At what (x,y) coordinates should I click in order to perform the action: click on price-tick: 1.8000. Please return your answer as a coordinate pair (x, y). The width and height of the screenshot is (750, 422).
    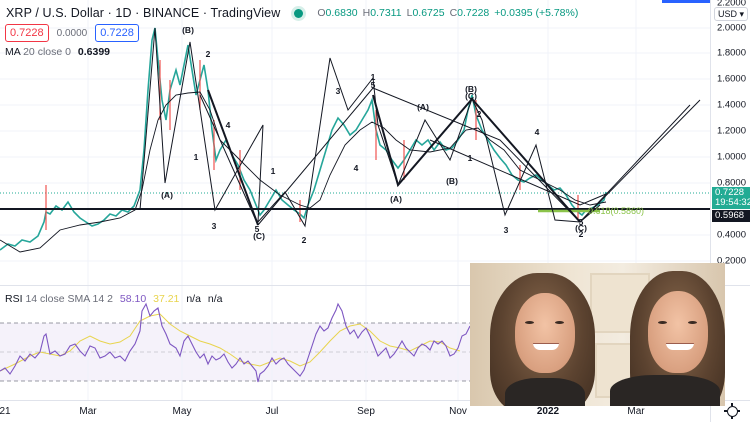
    Looking at the image, I should click on (731, 53).